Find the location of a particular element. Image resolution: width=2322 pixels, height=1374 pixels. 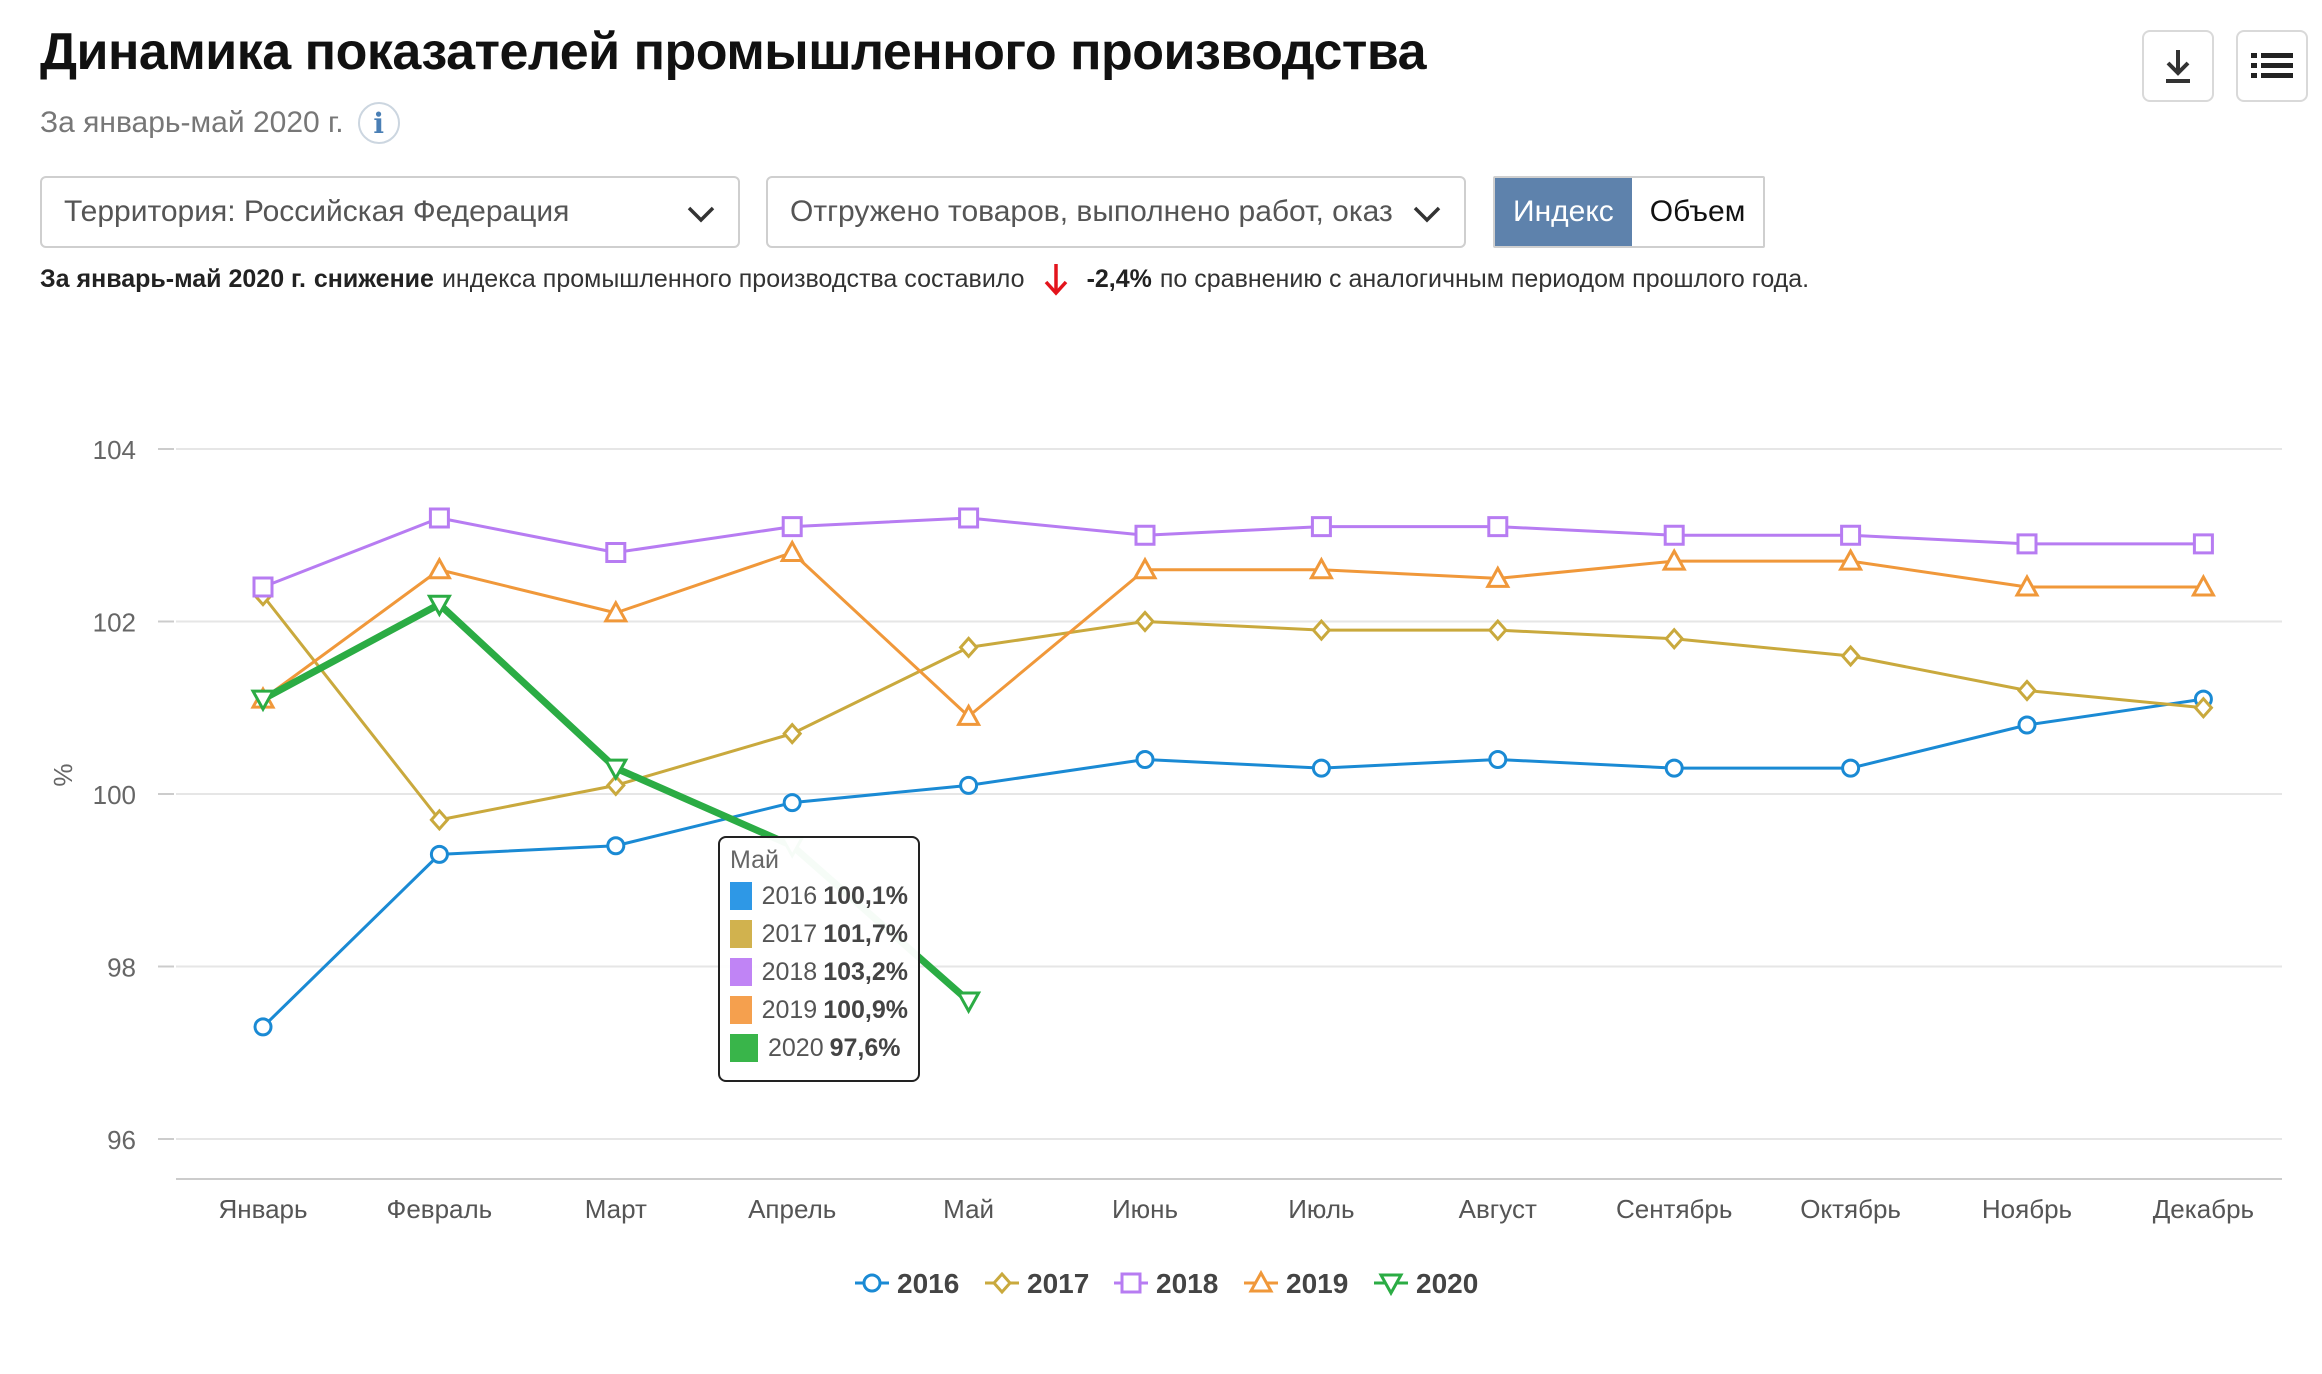

summary-period: За январь-май 2020 г. is located at coordinates (173, 278).